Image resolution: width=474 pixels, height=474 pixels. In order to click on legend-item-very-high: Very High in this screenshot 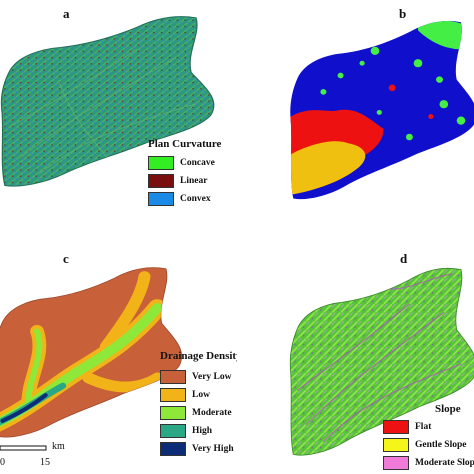, I will do `click(198, 449)`.